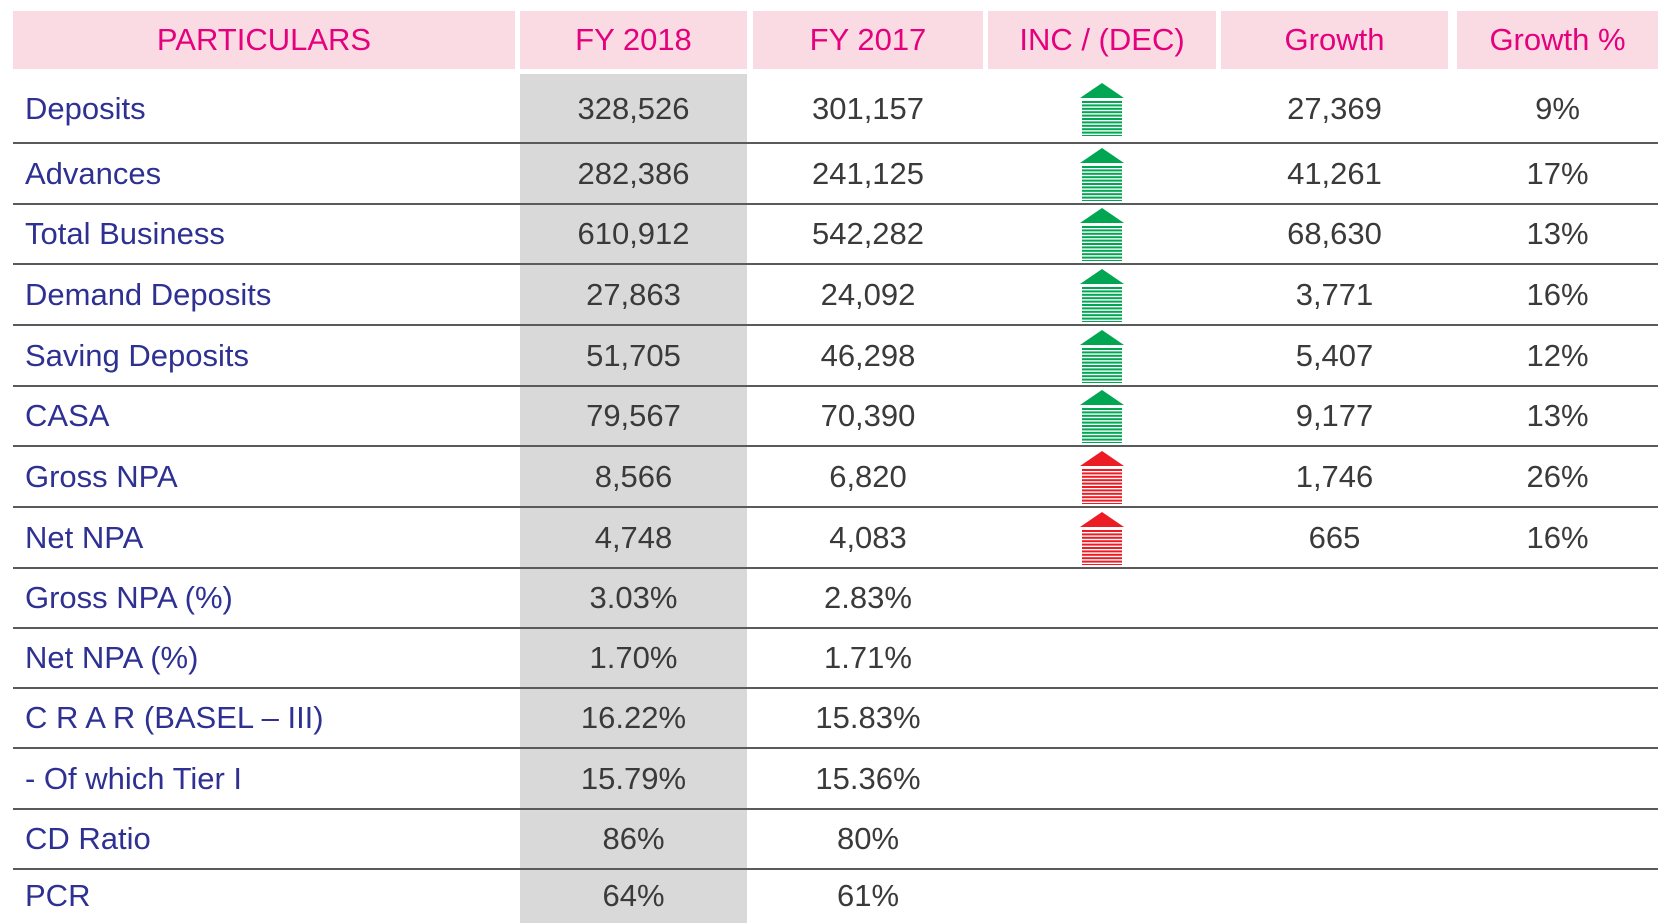  I want to click on cell-value: 282,386, so click(633, 173).